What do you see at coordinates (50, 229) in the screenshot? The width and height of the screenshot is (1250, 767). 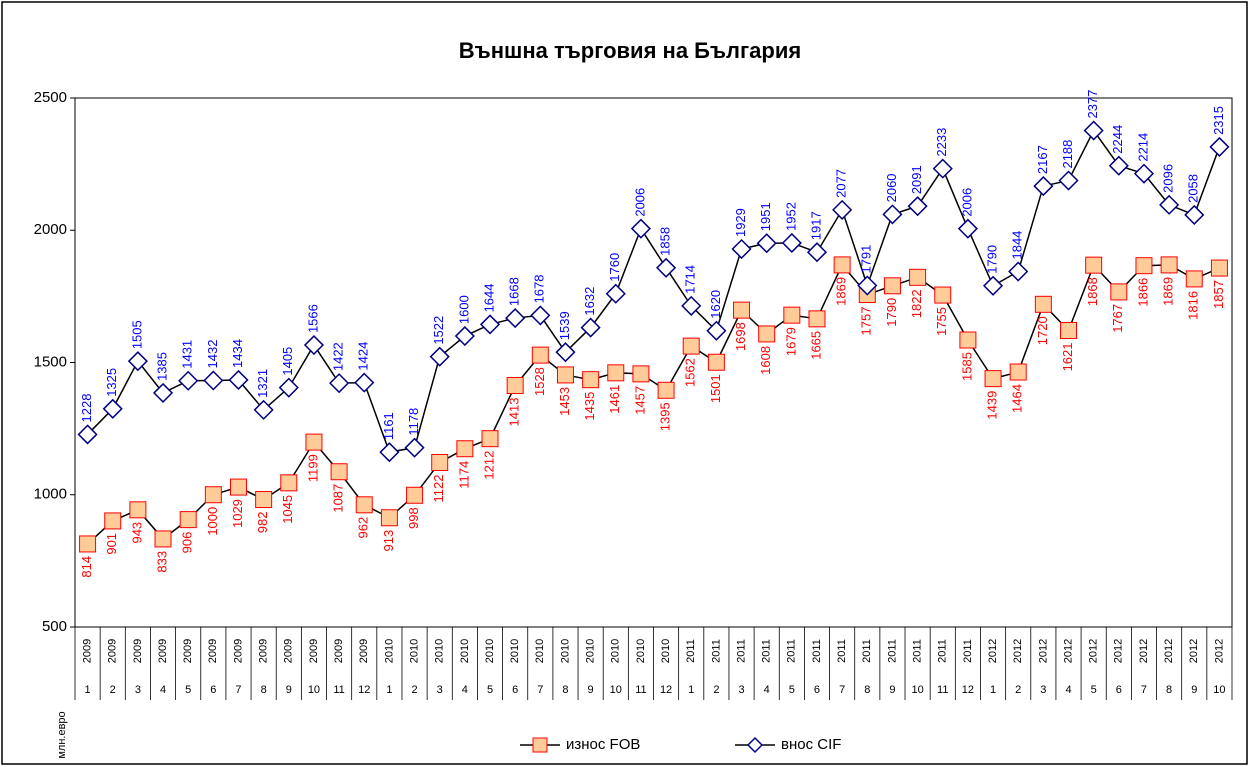 I see `y-tick-label: 2000` at bounding box center [50, 229].